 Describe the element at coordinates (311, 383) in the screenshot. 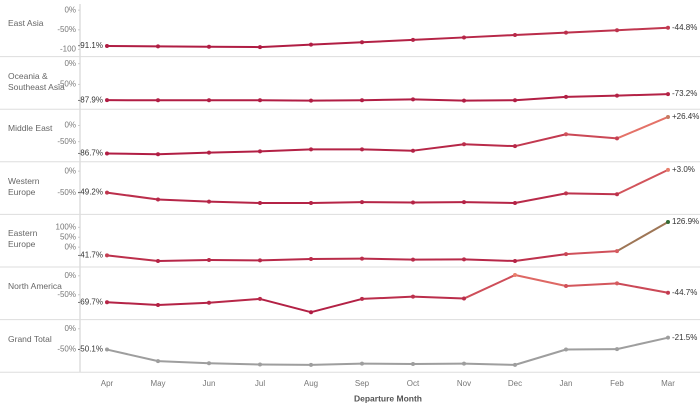

I see `x-tick-label: Aug` at that location.